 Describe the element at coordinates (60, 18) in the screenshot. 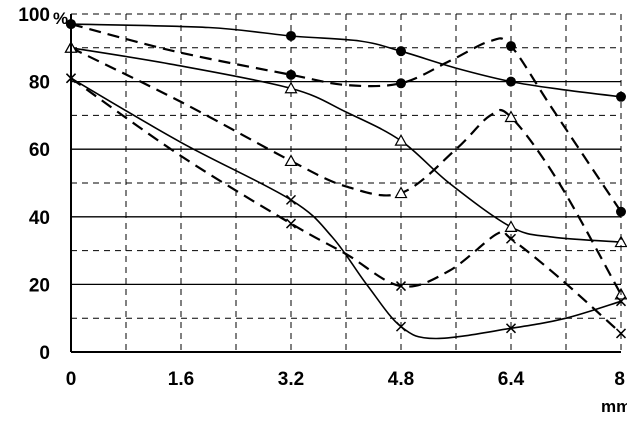

I see `y-axis-unit: %` at that location.